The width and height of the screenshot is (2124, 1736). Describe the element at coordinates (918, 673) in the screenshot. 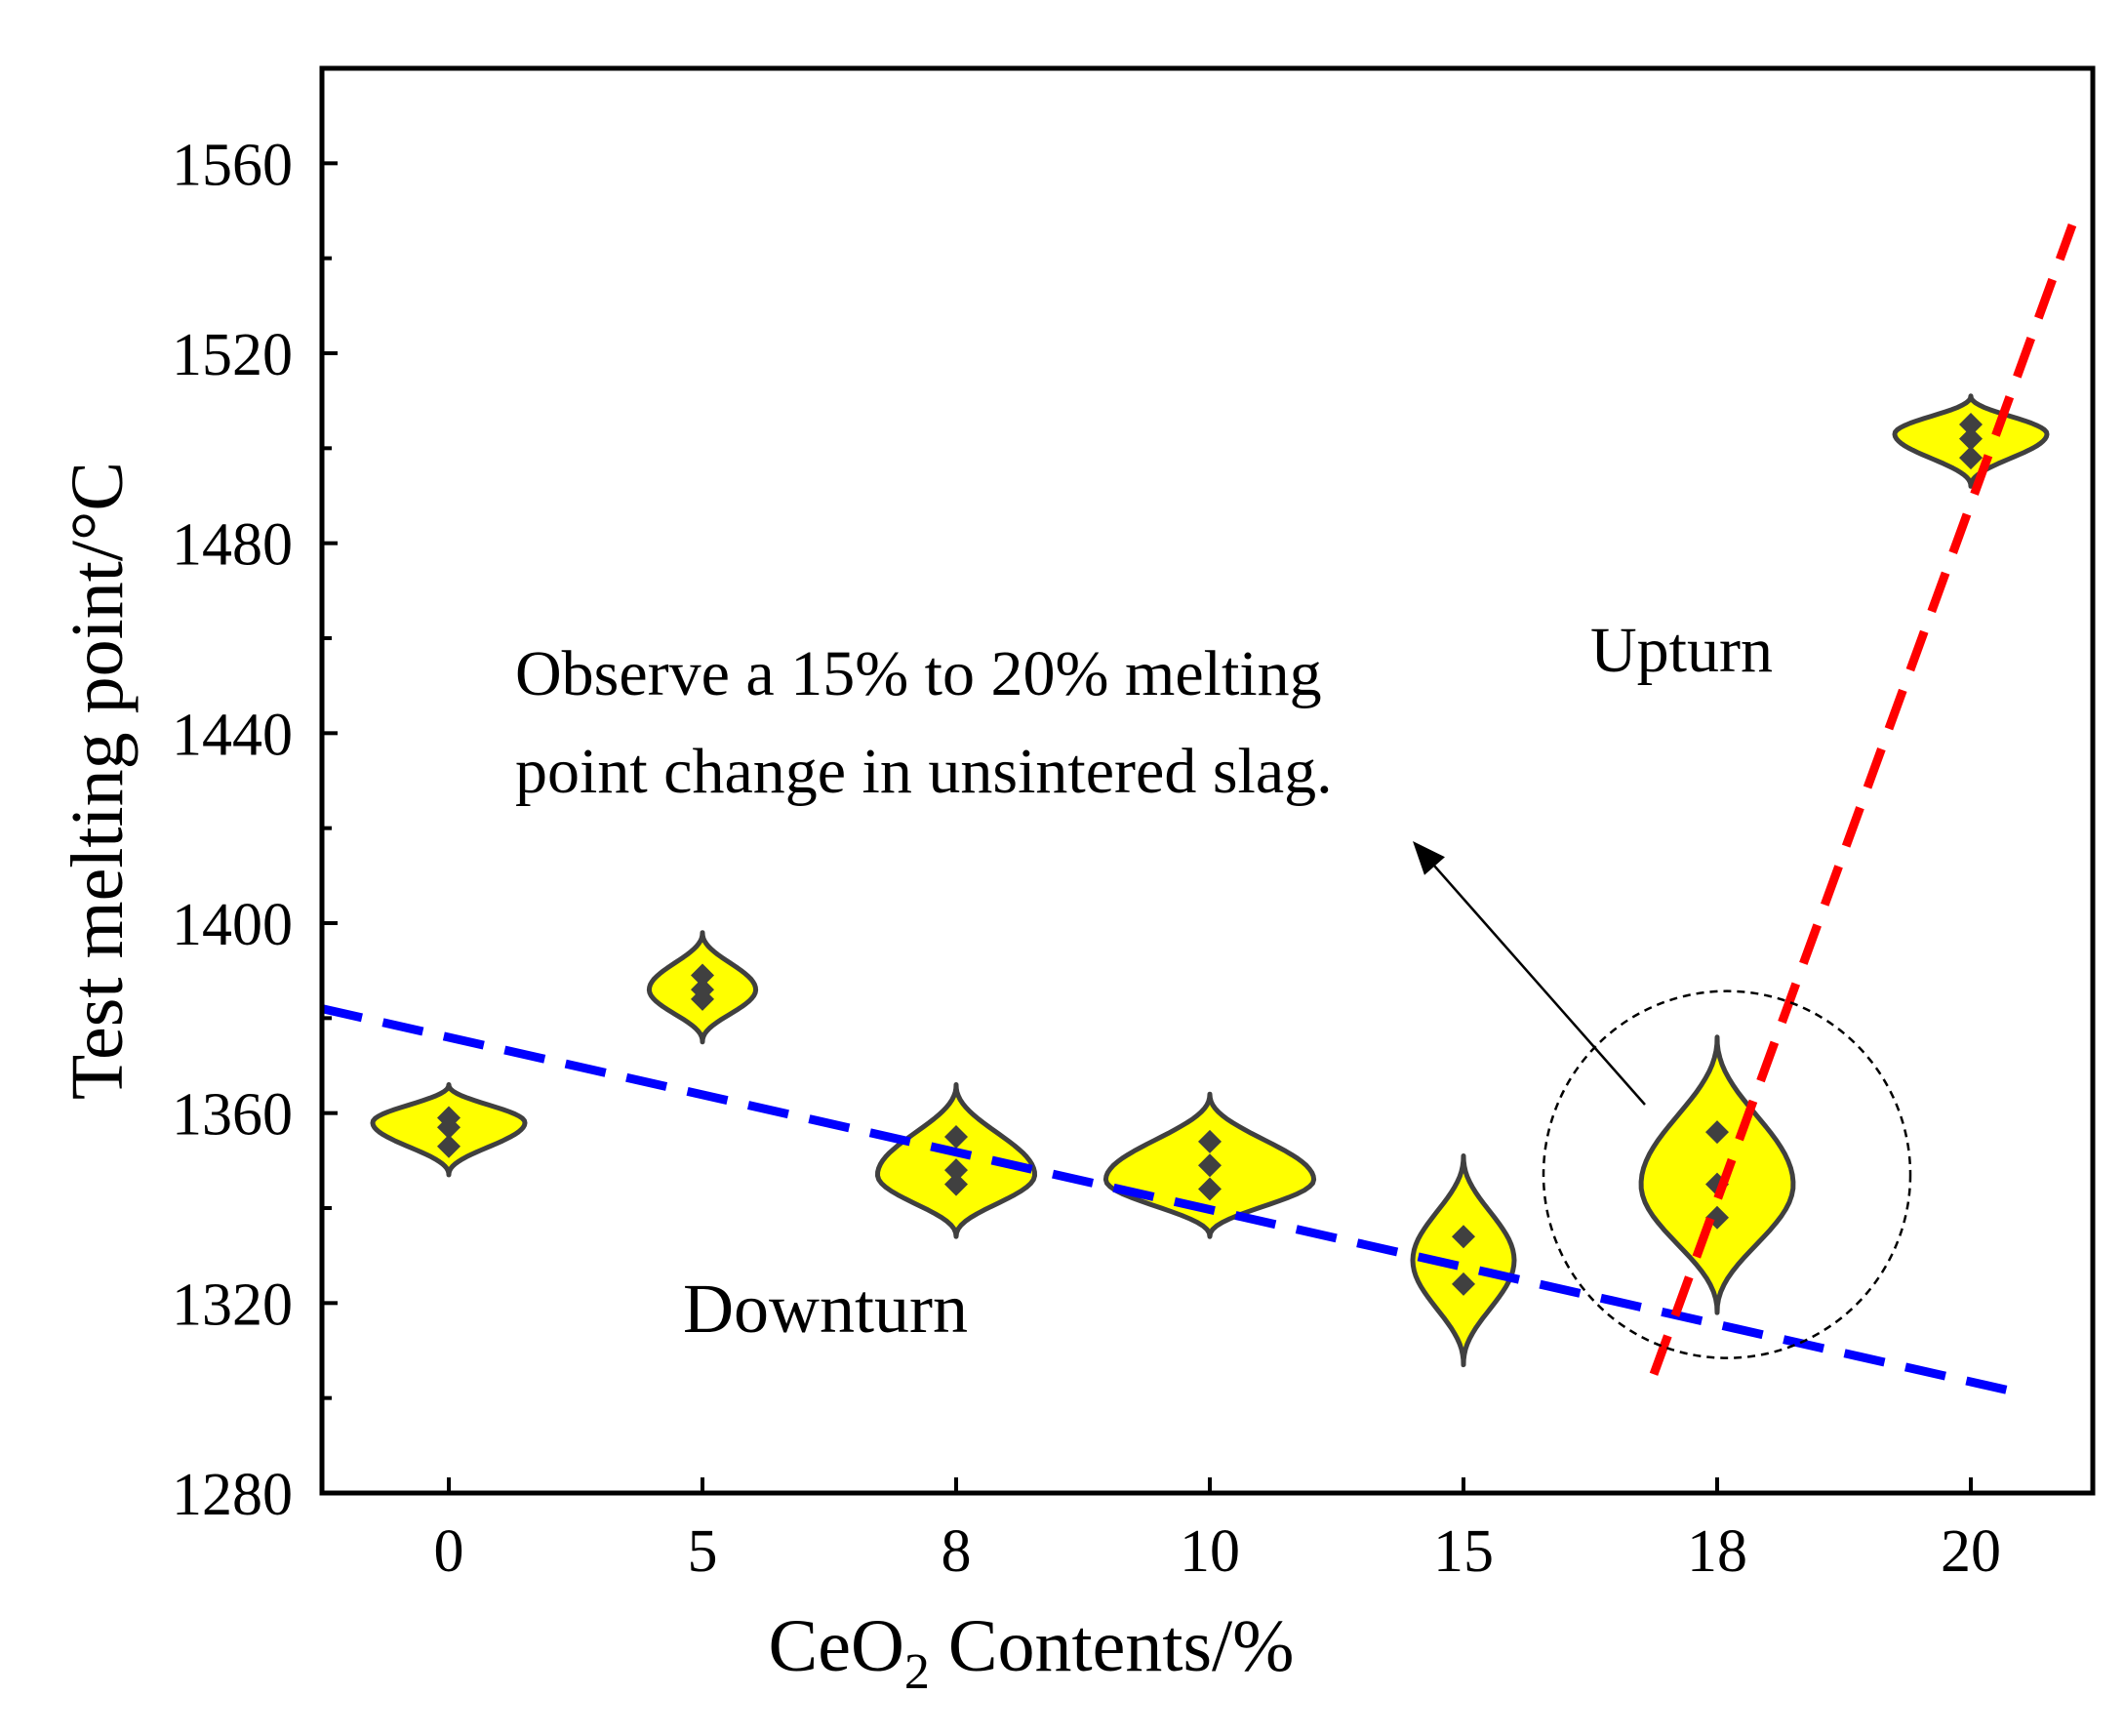

I see `annotation-note-line1: Observe a 15% to 20% melting` at that location.